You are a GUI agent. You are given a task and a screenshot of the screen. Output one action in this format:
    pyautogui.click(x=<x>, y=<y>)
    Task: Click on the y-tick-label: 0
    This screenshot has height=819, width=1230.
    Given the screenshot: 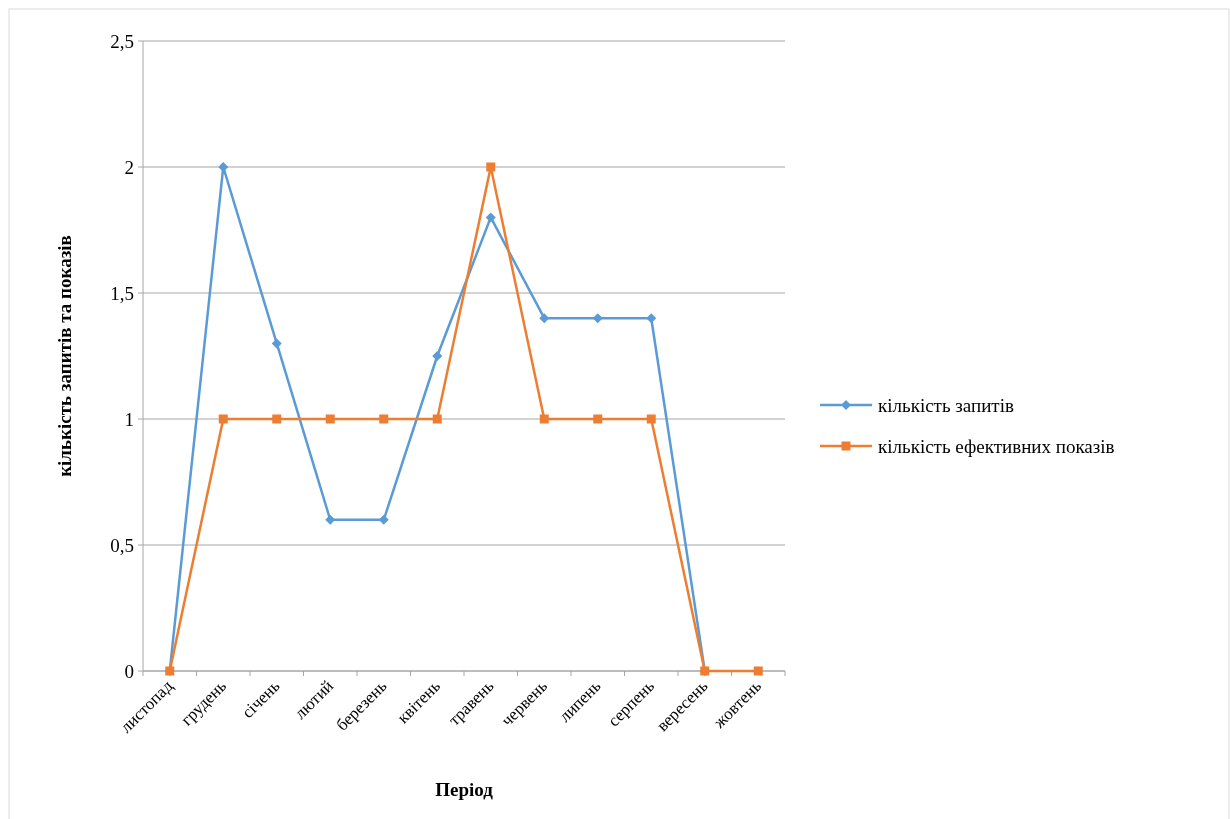 What is the action you would take?
    pyautogui.click(x=129, y=671)
    